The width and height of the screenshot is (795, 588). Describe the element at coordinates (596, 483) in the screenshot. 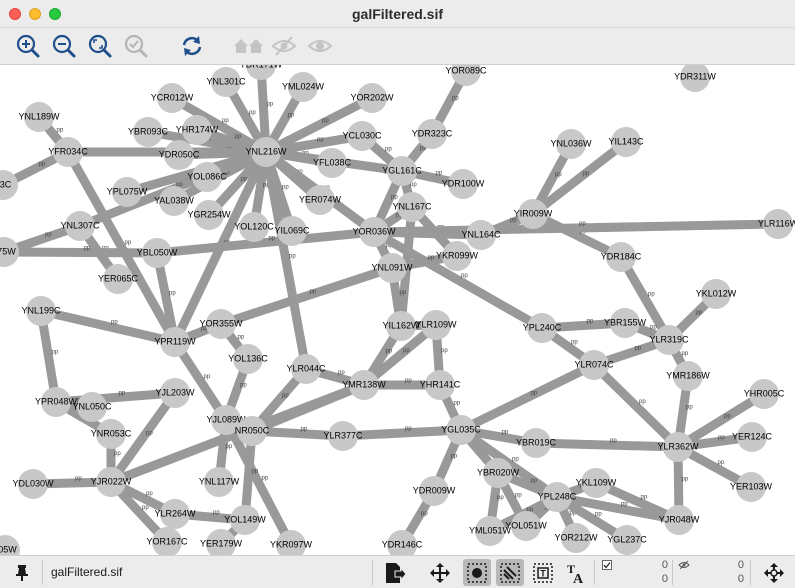

I see `network-node: YKL109W` at that location.